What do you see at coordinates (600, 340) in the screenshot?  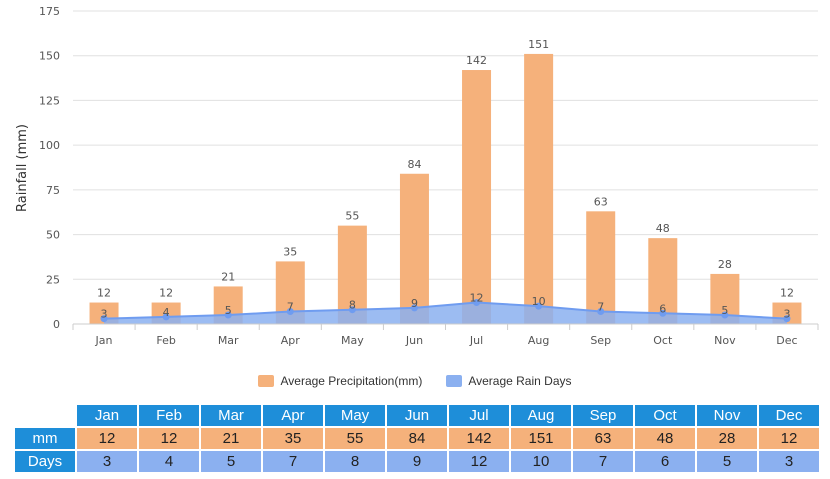 I see `x-tick-label: Sep` at bounding box center [600, 340].